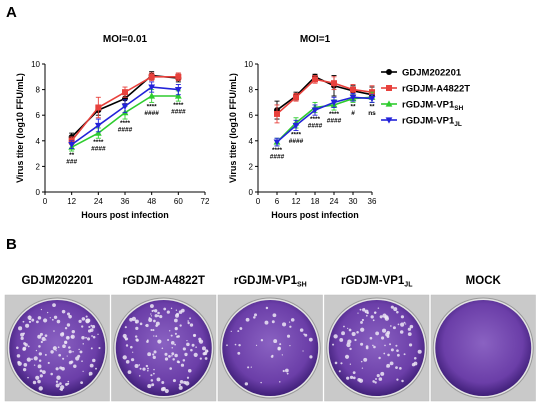 Image resolution: width=550 pixels, height=406 pixels. I want to click on y-tick-label: 4, so click(38, 141).